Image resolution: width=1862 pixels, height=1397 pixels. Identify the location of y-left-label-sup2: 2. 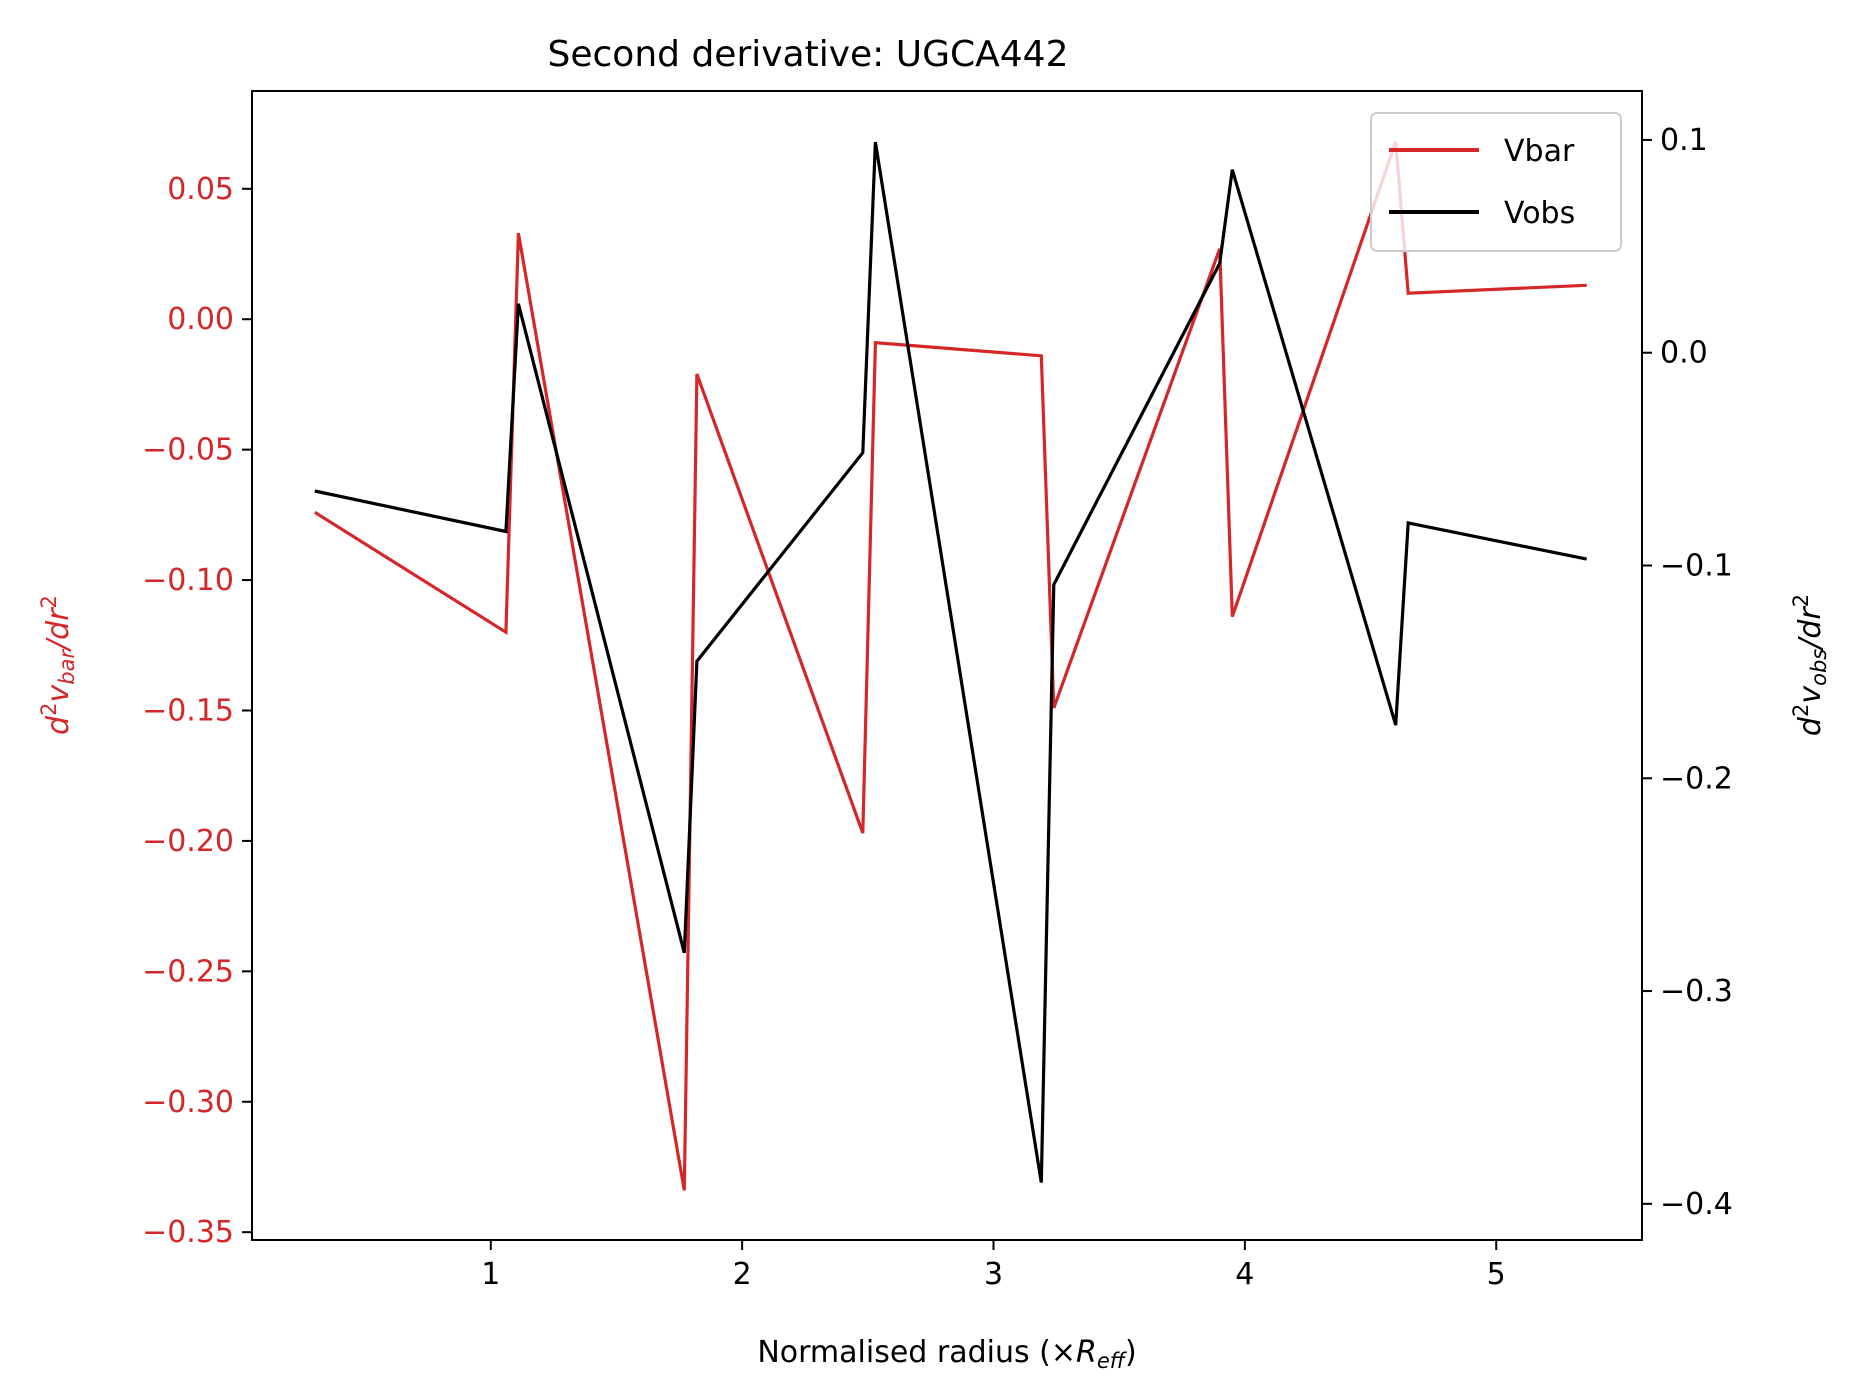
(49, 601).